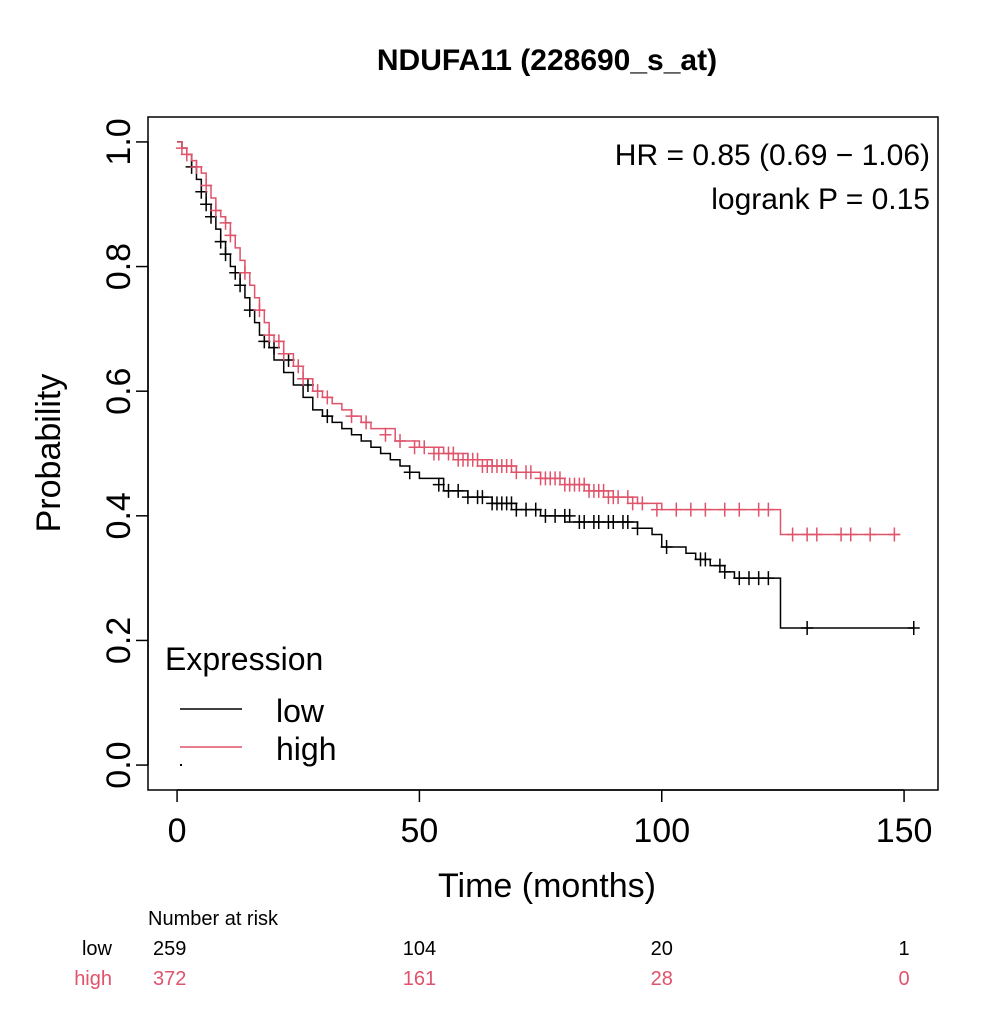  What do you see at coordinates (547, 60) in the screenshot?
I see `chart-title: NDUFA11 (228690_s_at)` at bounding box center [547, 60].